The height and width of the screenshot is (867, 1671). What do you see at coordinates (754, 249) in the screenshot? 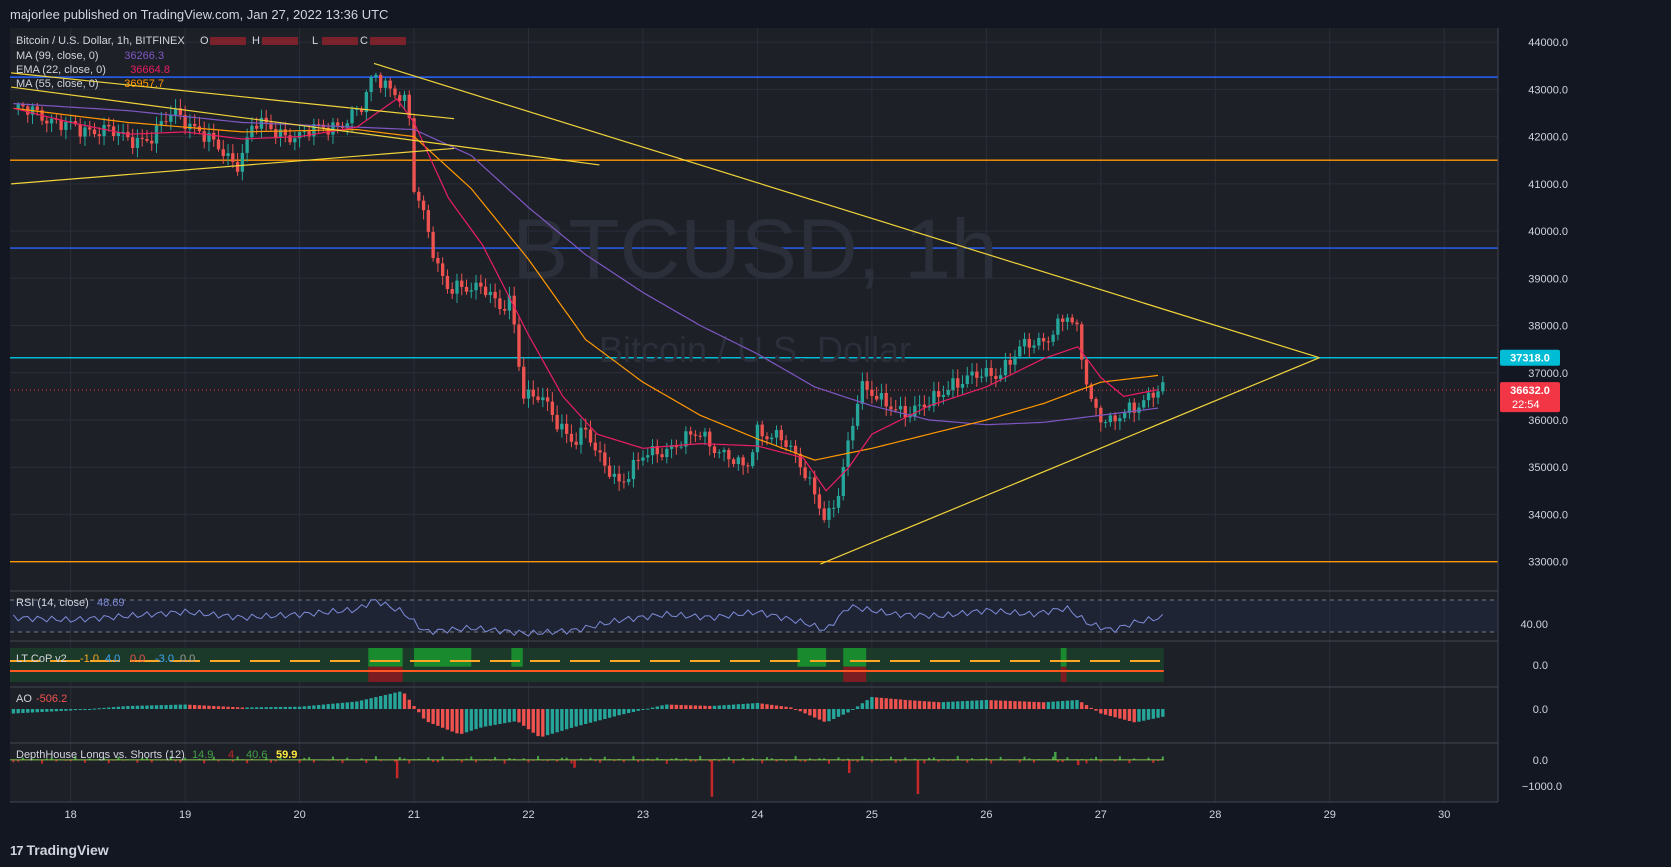
I see `watermark-symbol: BTCUSD, 1h` at bounding box center [754, 249].